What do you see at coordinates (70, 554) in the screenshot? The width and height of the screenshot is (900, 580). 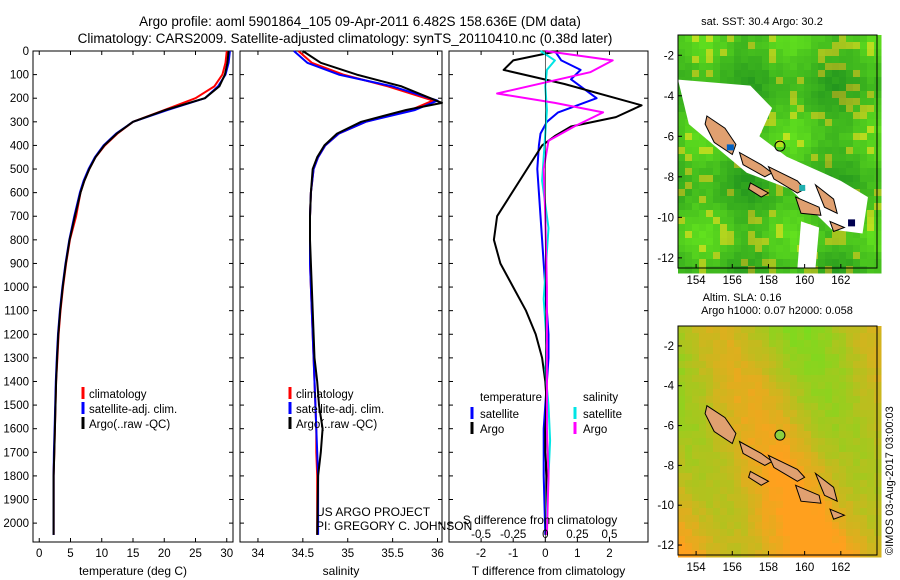 I see `x-tick-label: 5` at bounding box center [70, 554].